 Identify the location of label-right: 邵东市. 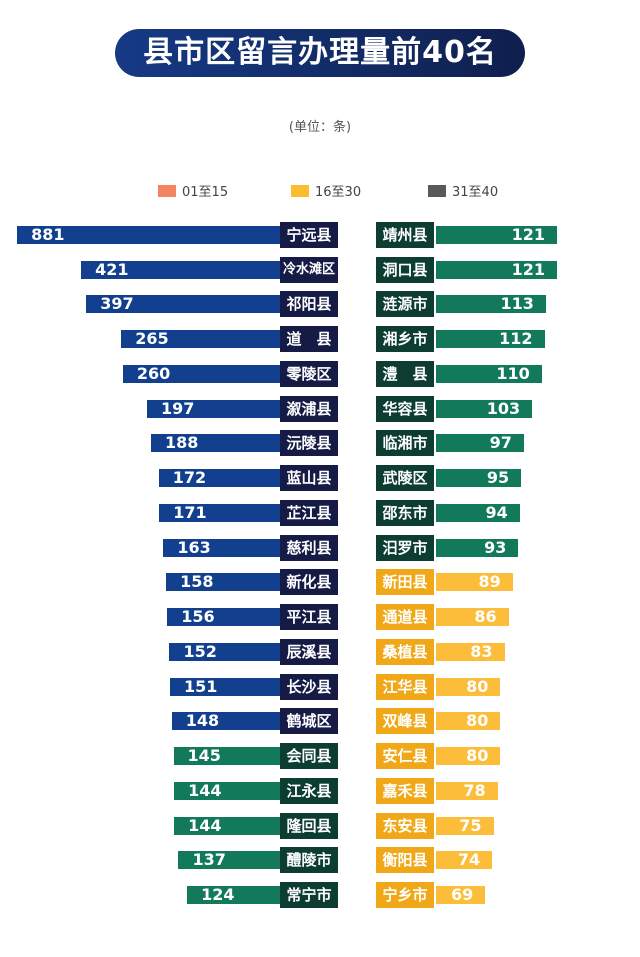
(405, 512).